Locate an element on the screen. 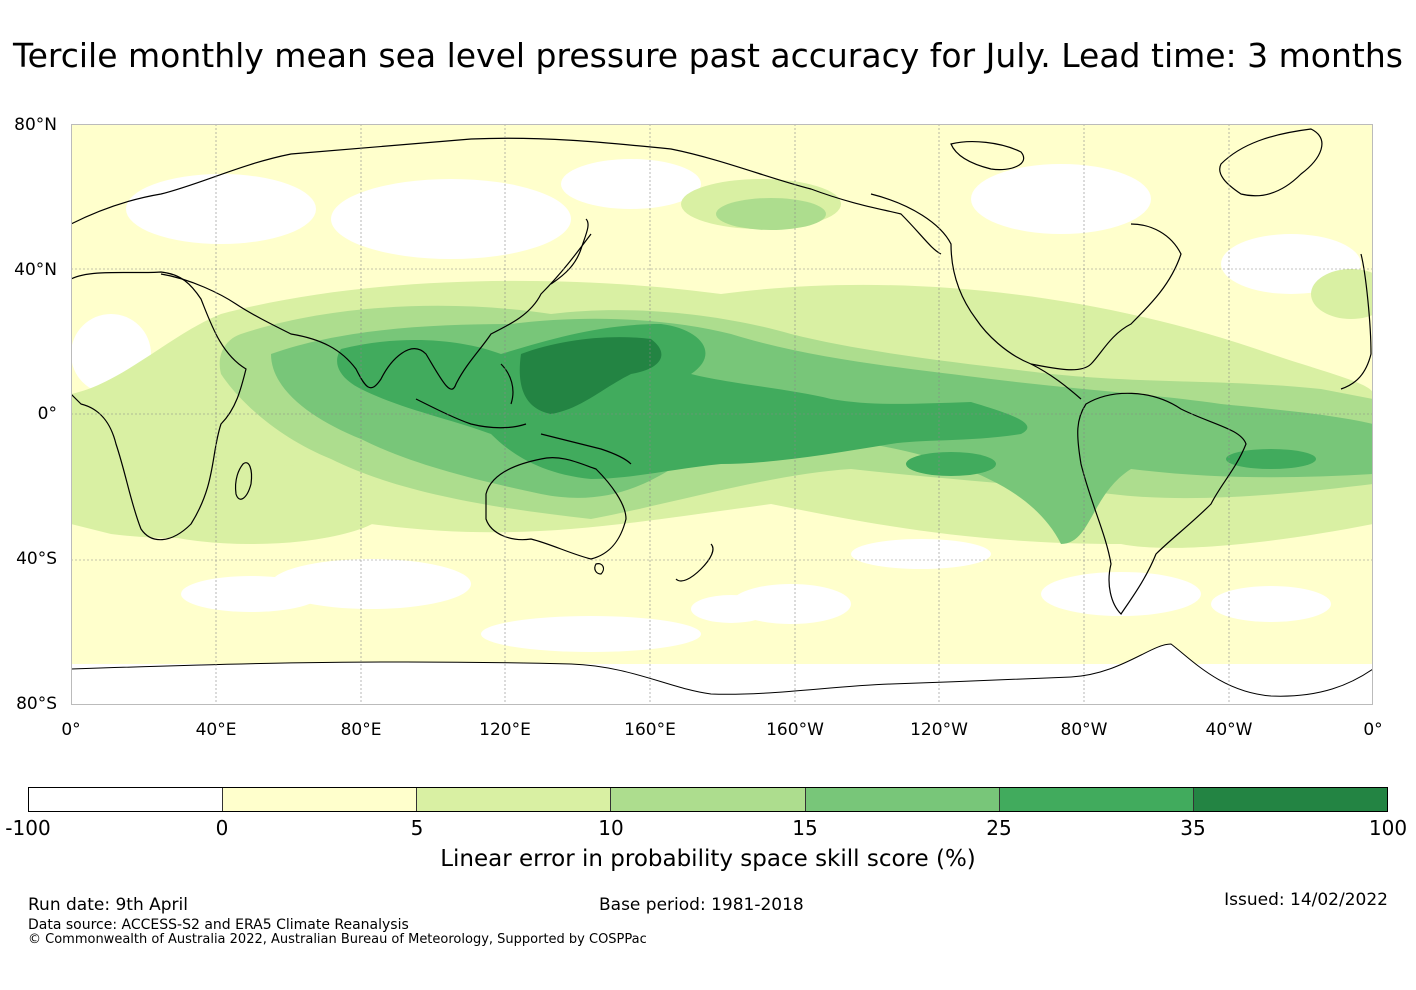 The height and width of the screenshot is (990, 1416). coast-eurasia-north is located at coordinates (506, 196).